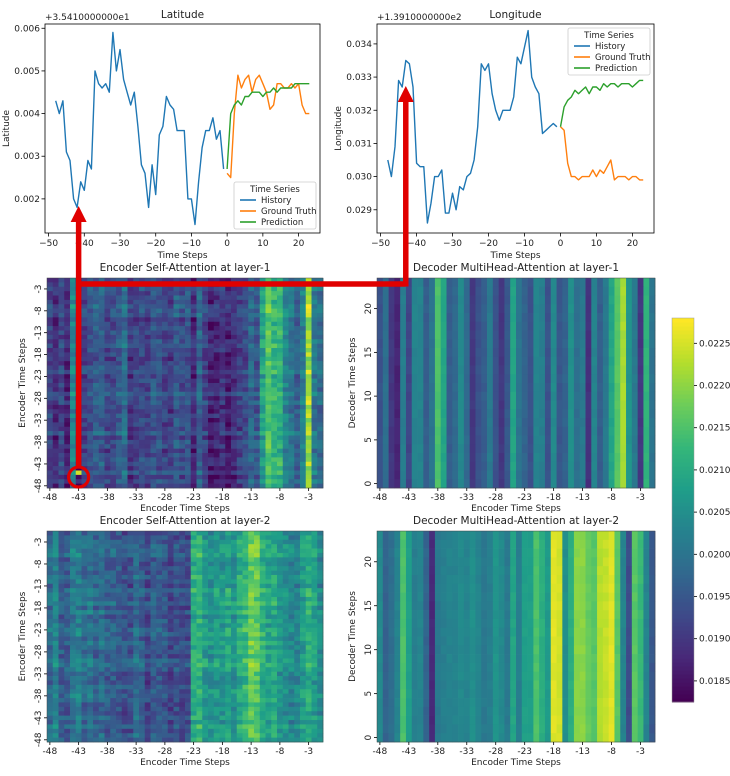 This screenshot has width=730, height=776. I want to click on y-tick-label: 0.003, so click(27, 157).